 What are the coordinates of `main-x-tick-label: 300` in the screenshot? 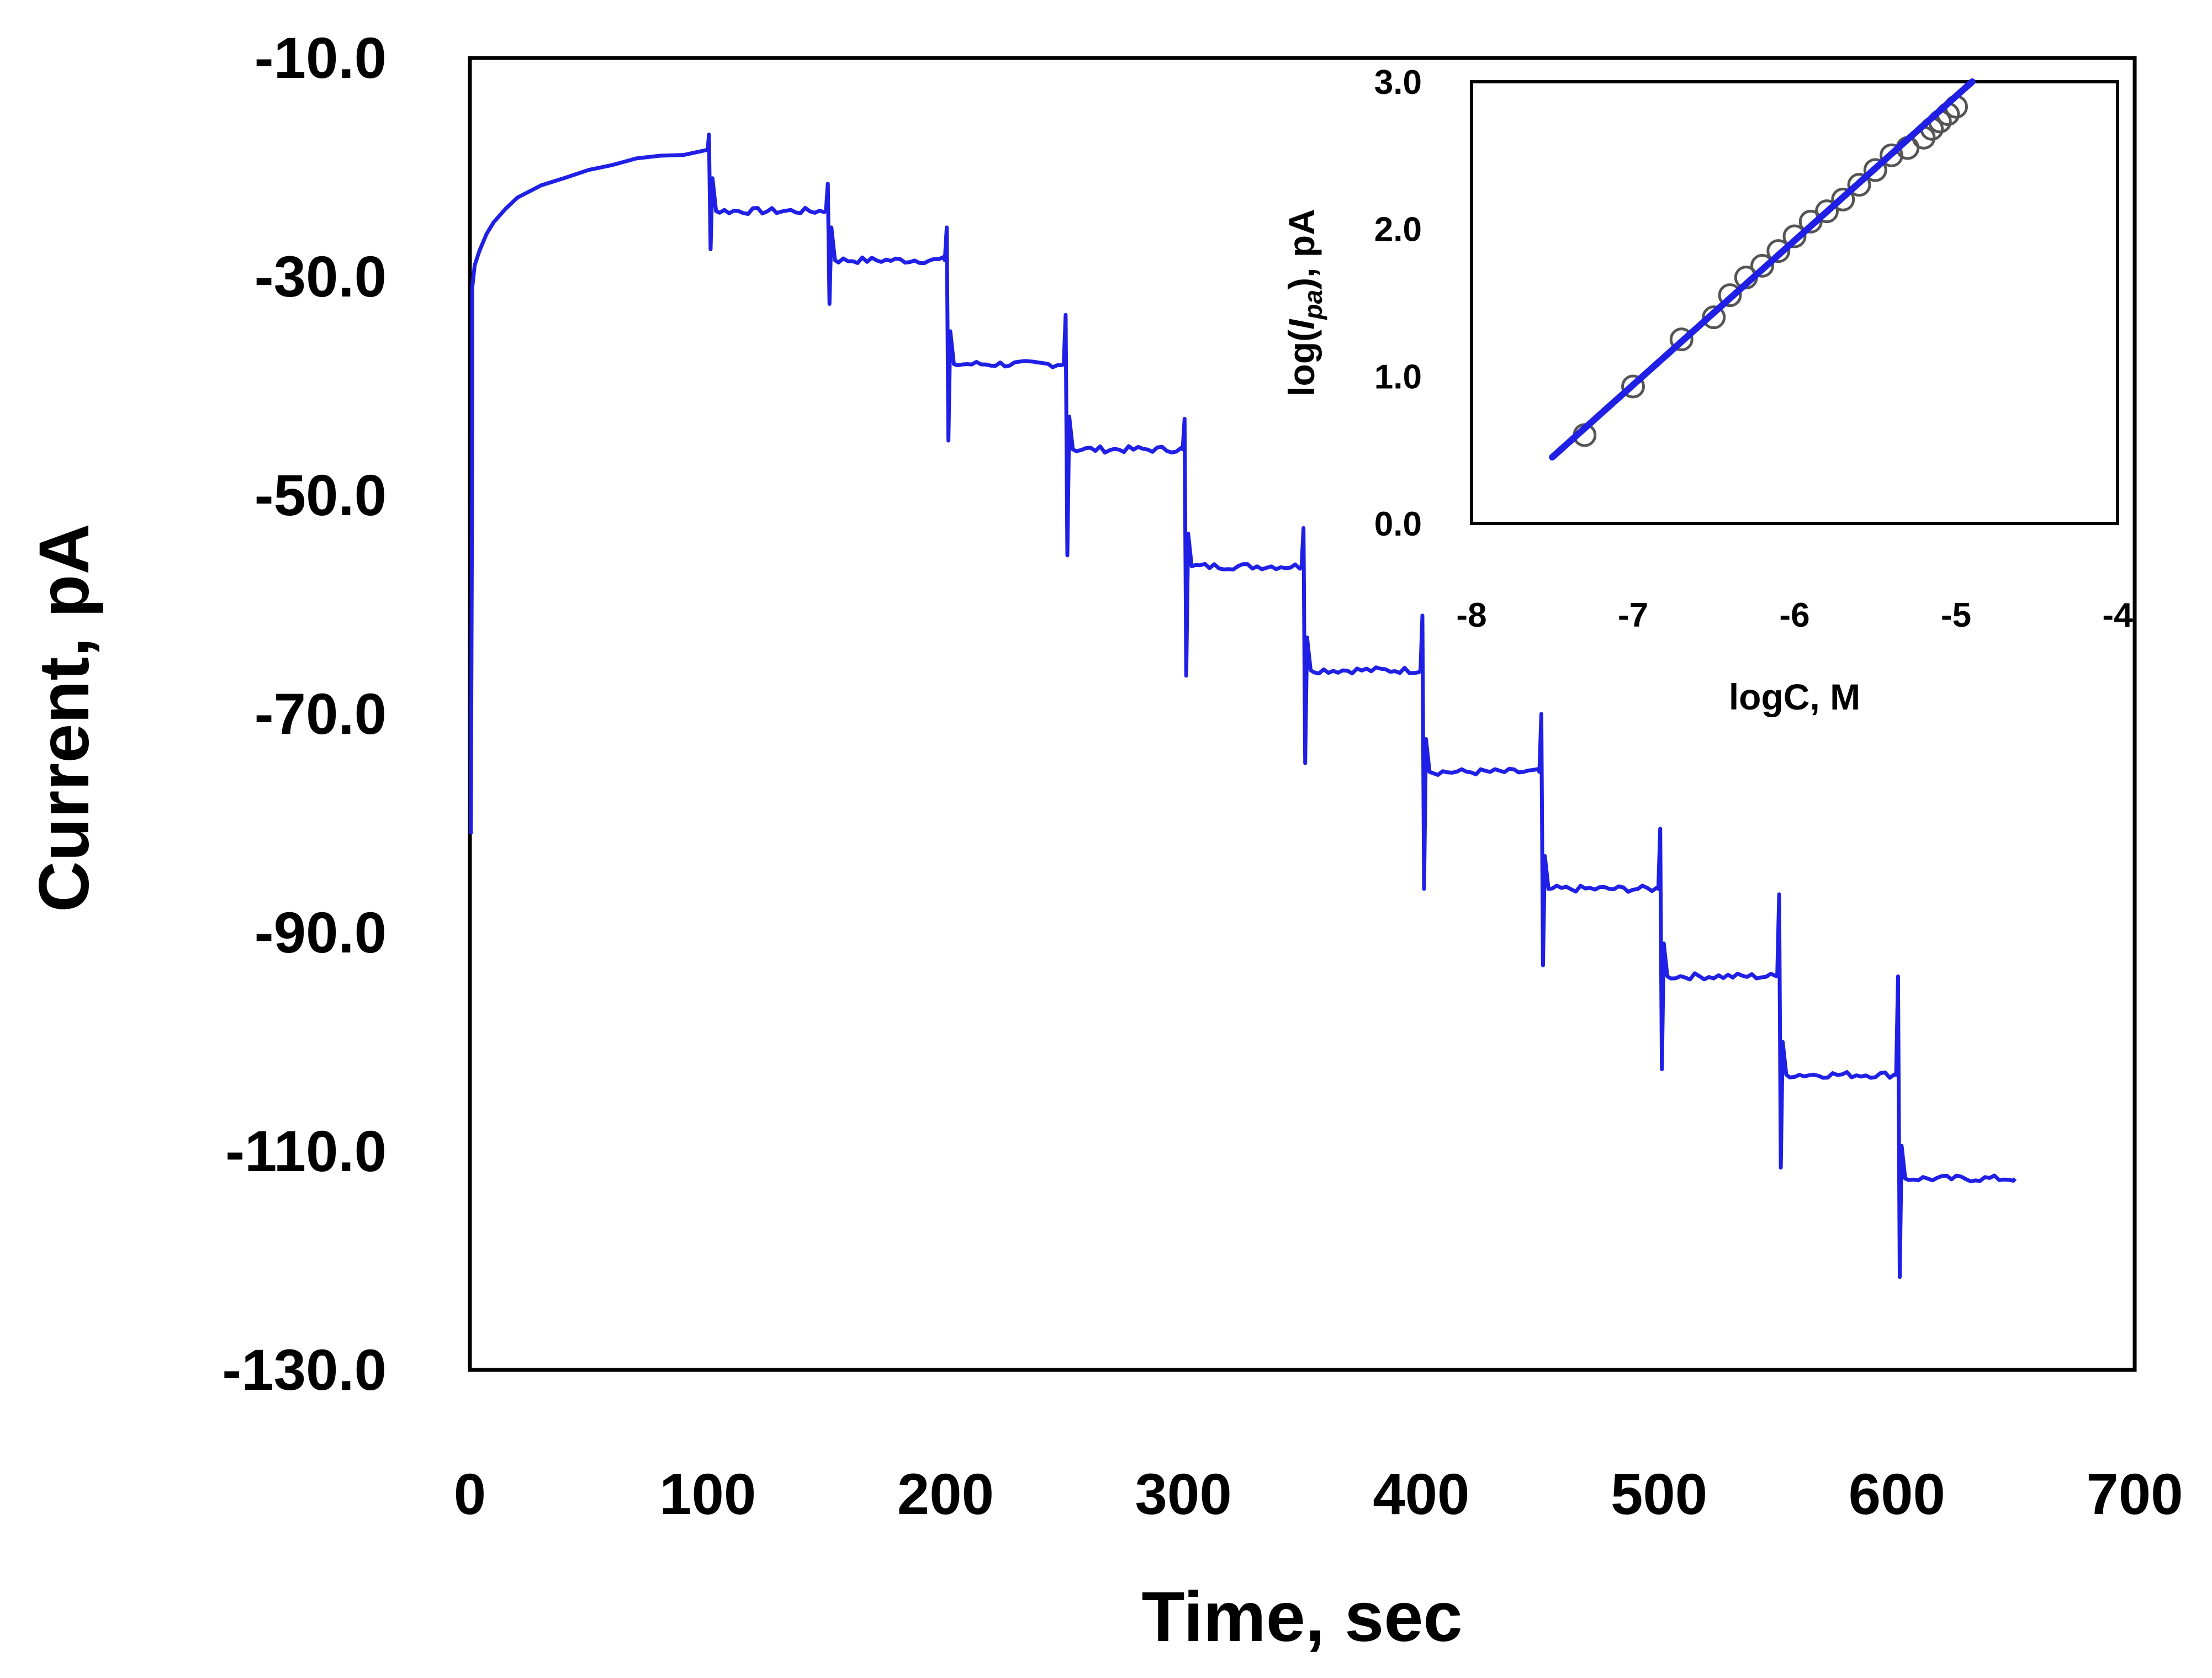 It's located at (1183, 1494).